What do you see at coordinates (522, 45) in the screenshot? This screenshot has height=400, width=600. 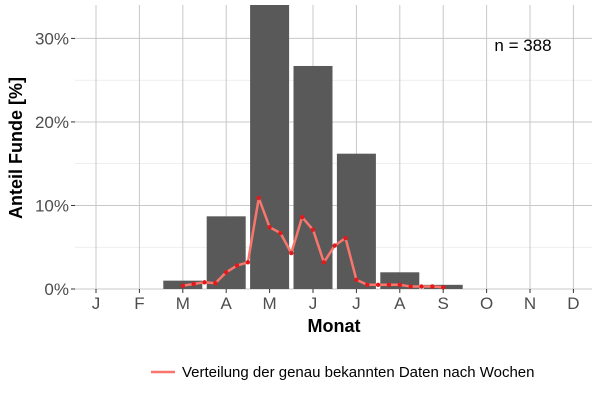 I see `sample-size-annotation: n = 388` at bounding box center [522, 45].